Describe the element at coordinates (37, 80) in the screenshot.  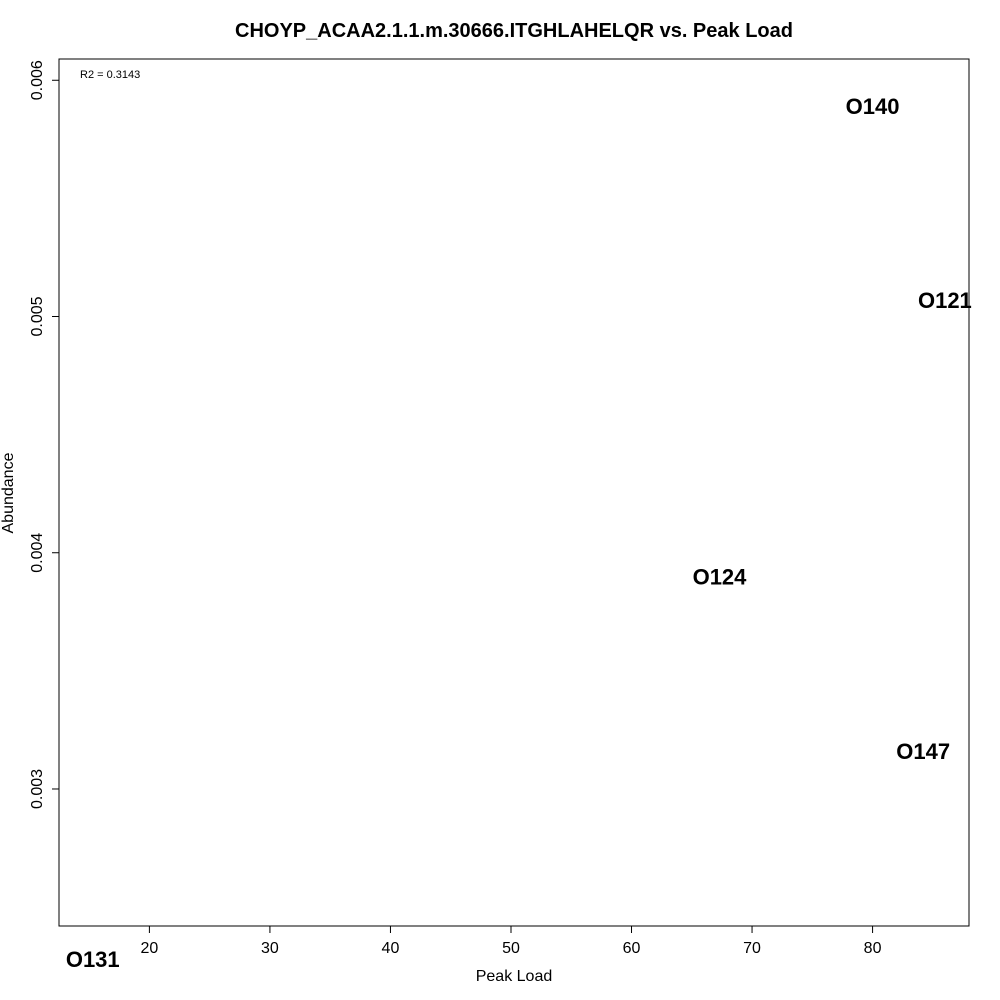
I see `y-tick-label: 0.006` at that location.